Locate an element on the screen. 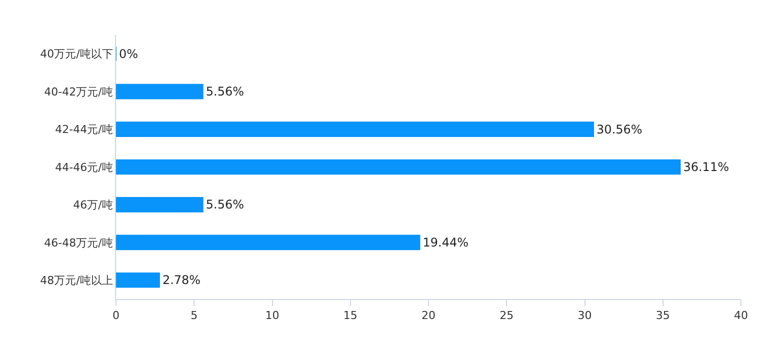  y-tick-label: 48万元/吨以上 is located at coordinates (76, 280).